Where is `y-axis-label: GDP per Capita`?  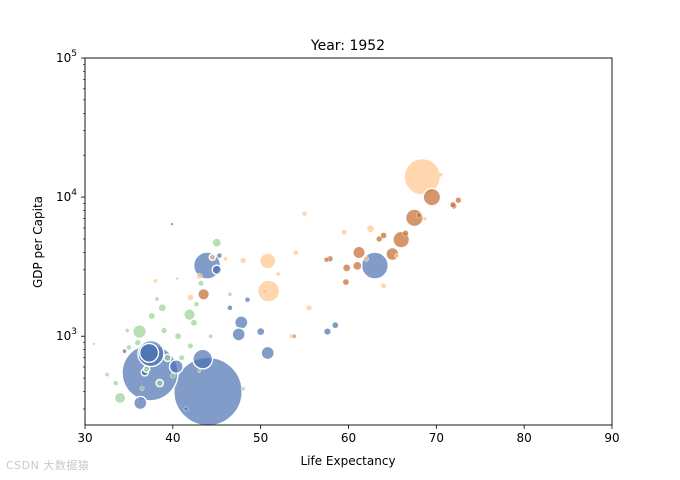
y-axis-label: GDP per Capita is located at coordinates (38, 242).